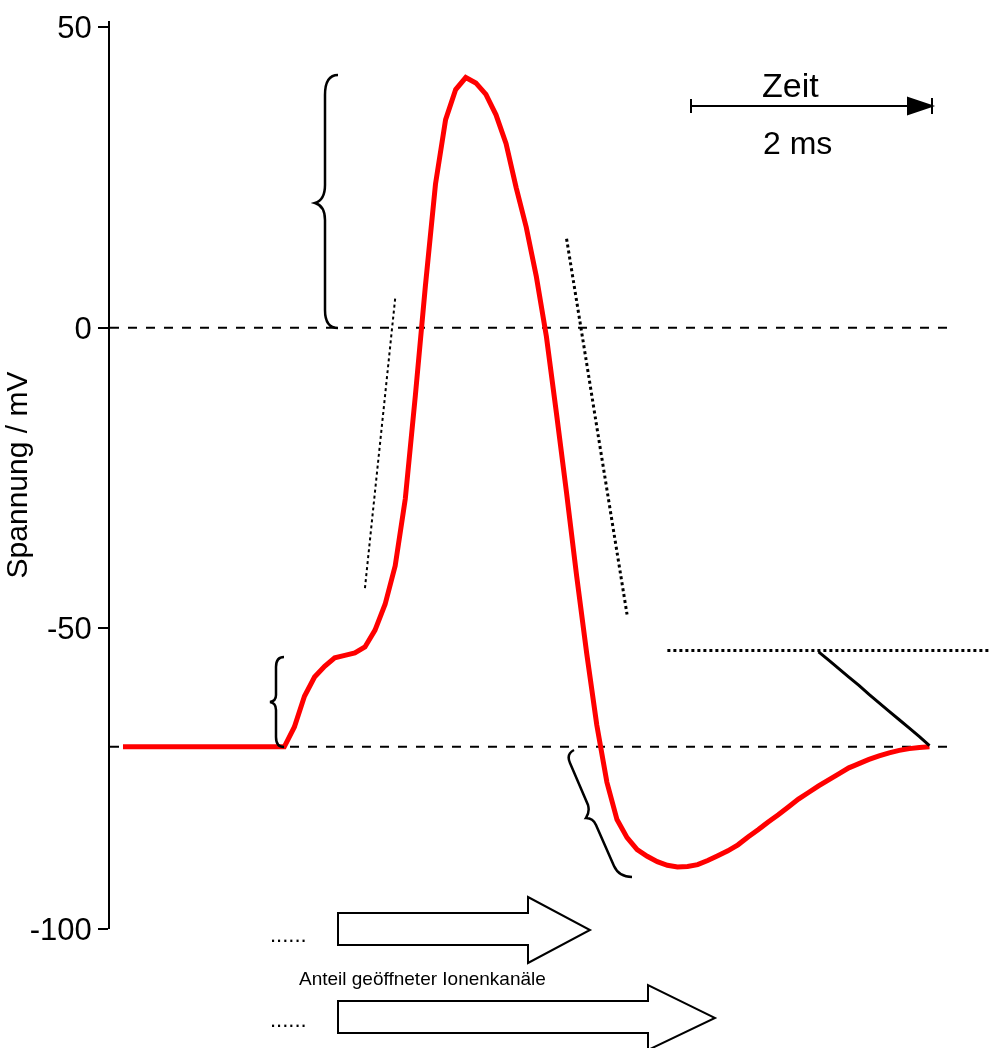 Image resolution: width=992 pixels, height=1048 pixels. I want to click on y-tick-label: 0, so click(83, 328).